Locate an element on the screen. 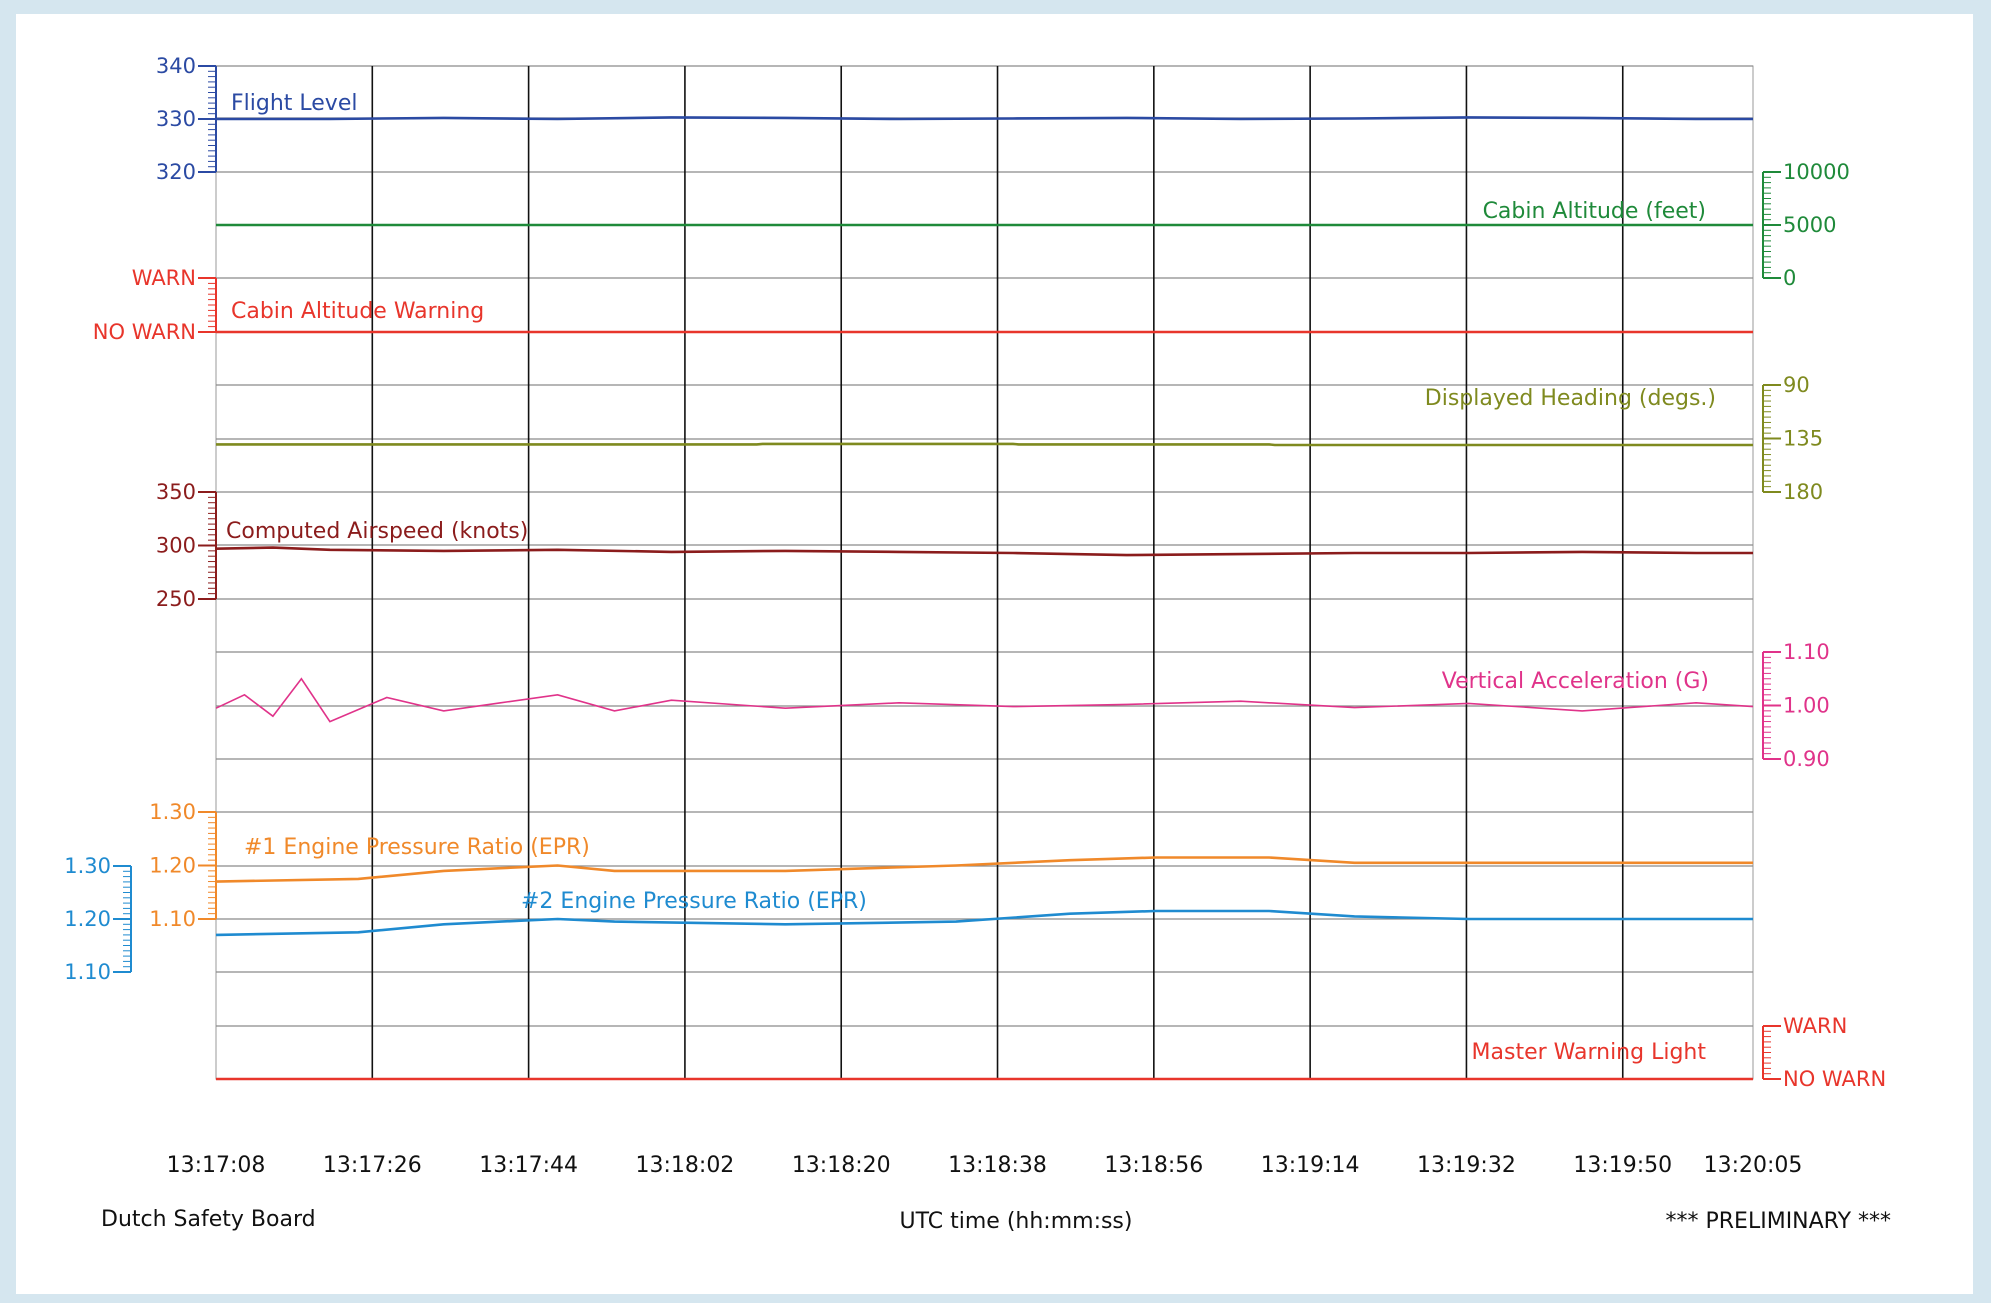 This screenshot has height=1303, width=1991. series-label-displayed-heading: Displayed Heading (degs.) is located at coordinates (1570, 398).